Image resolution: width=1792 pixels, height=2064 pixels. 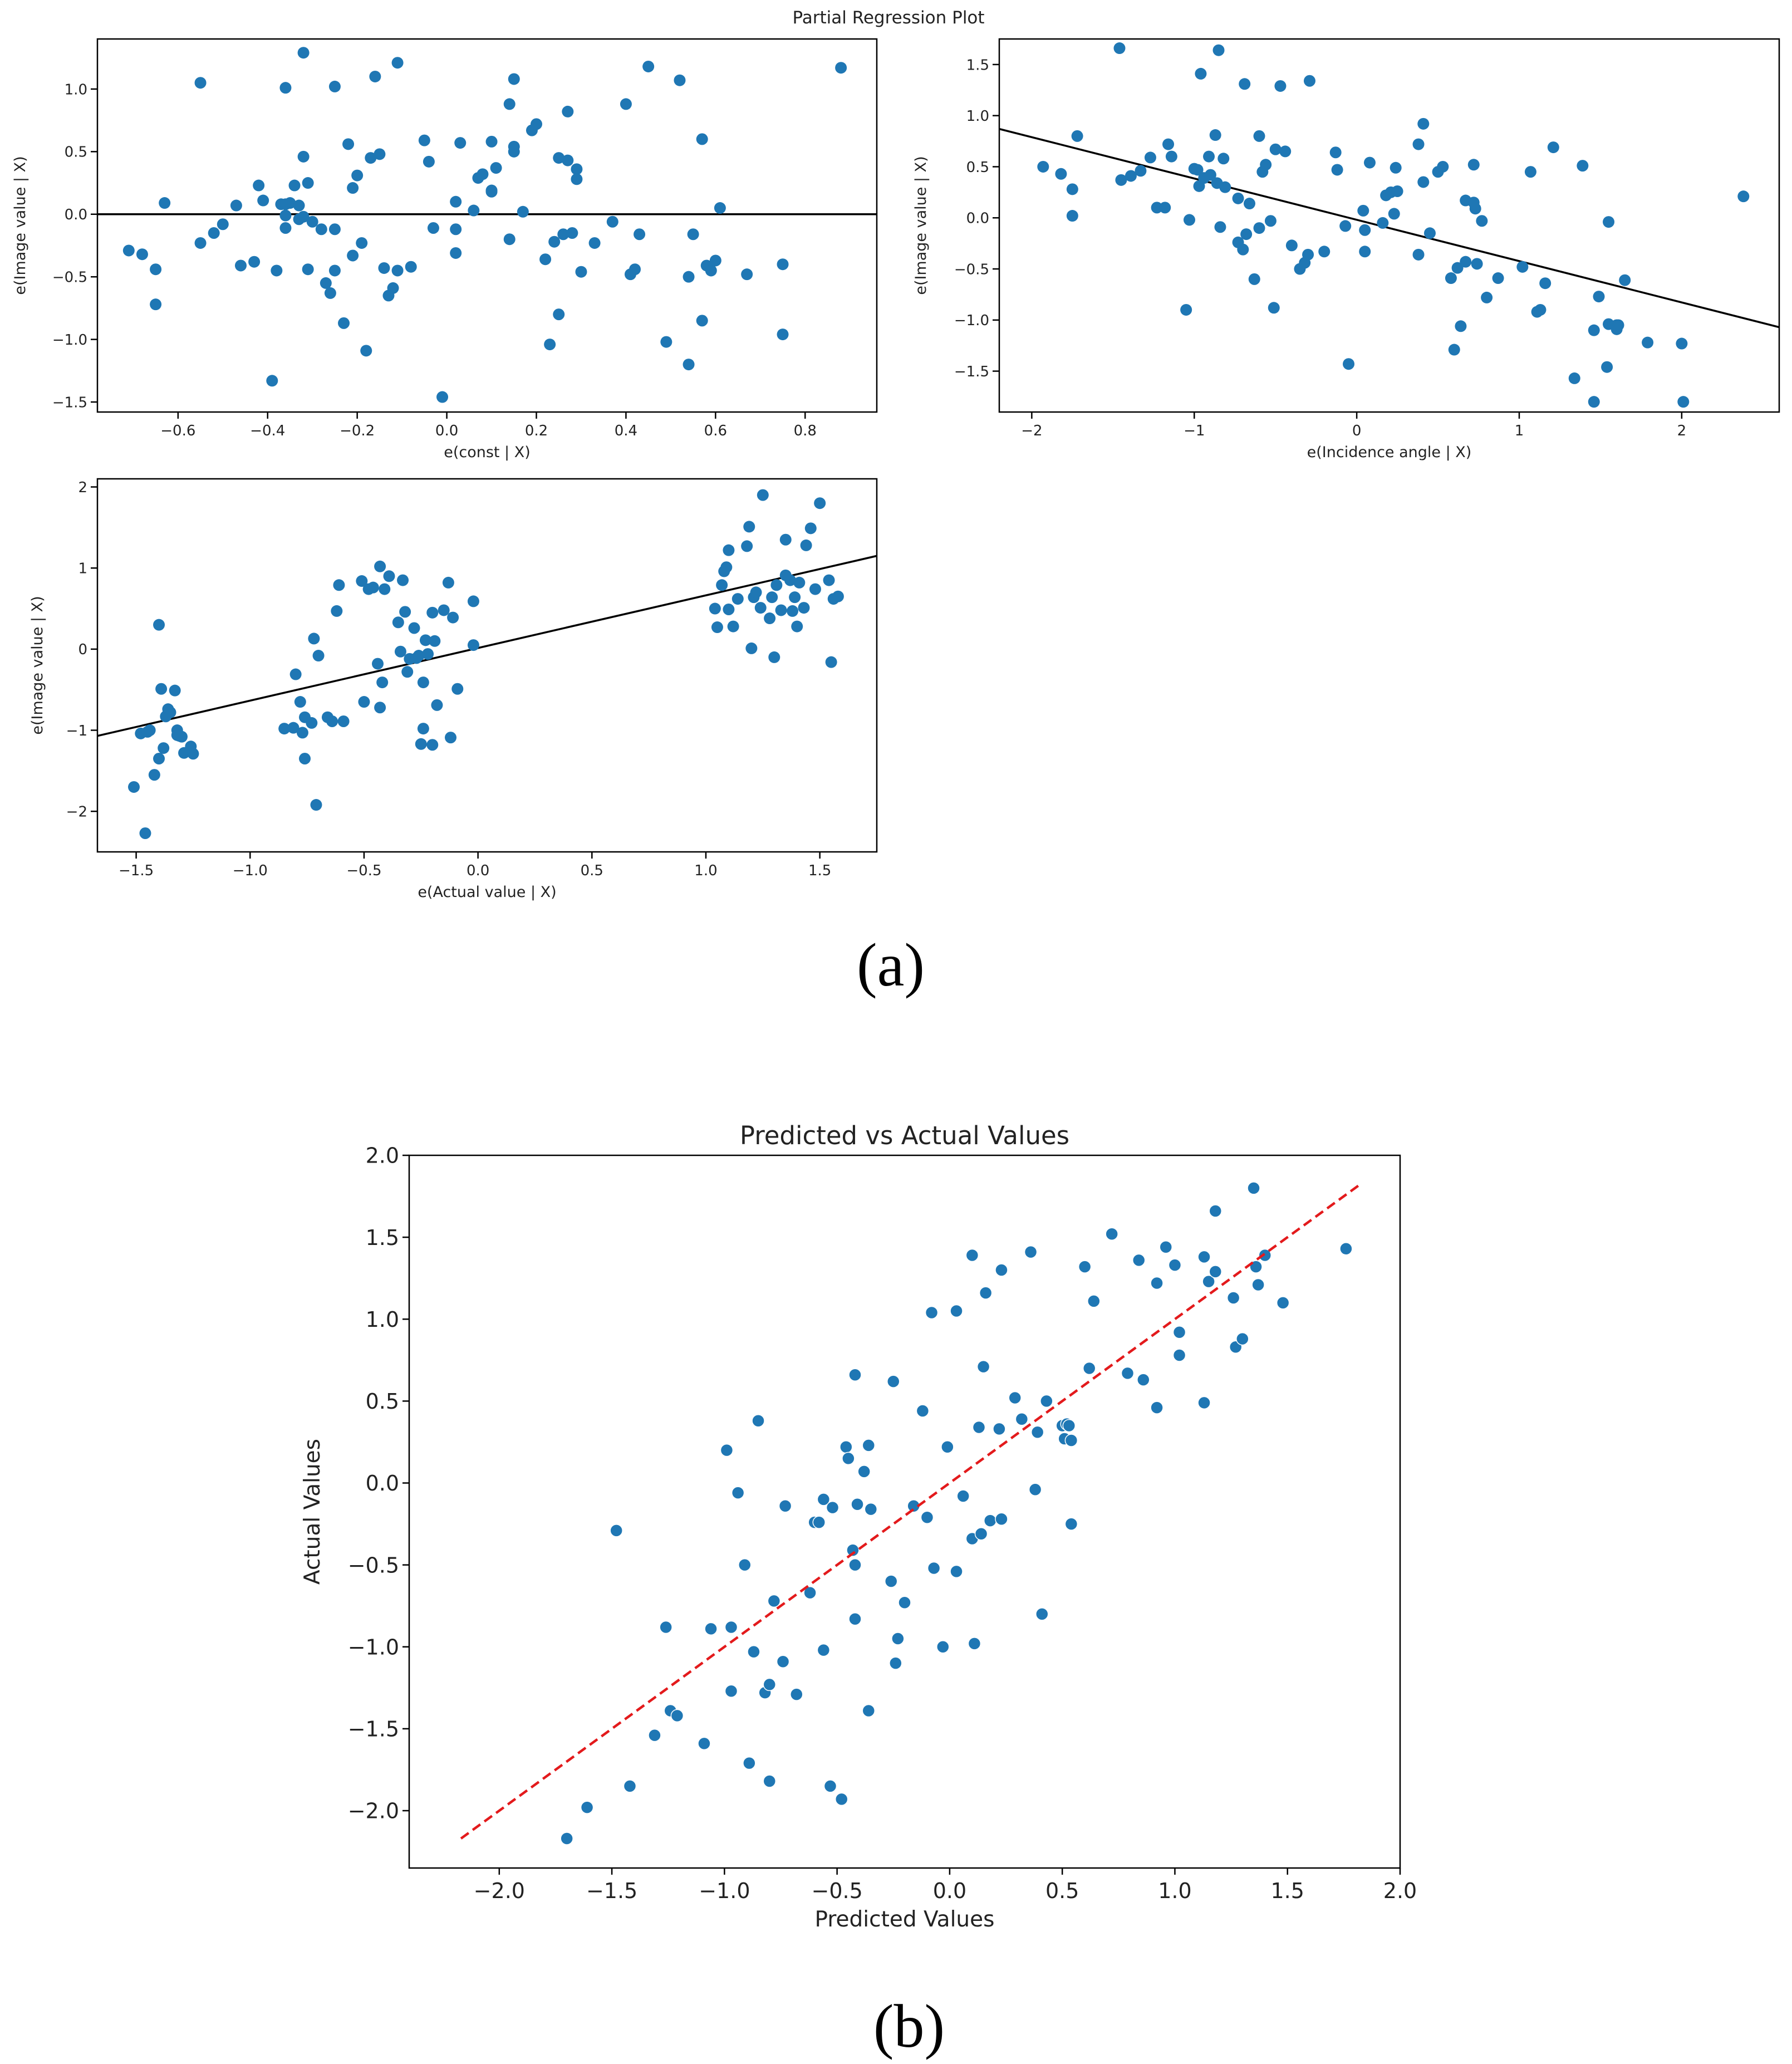 What do you see at coordinates (905, 1920) in the screenshot?
I see `pred_vs_actual-x-axis-label: Predicted Values` at bounding box center [905, 1920].